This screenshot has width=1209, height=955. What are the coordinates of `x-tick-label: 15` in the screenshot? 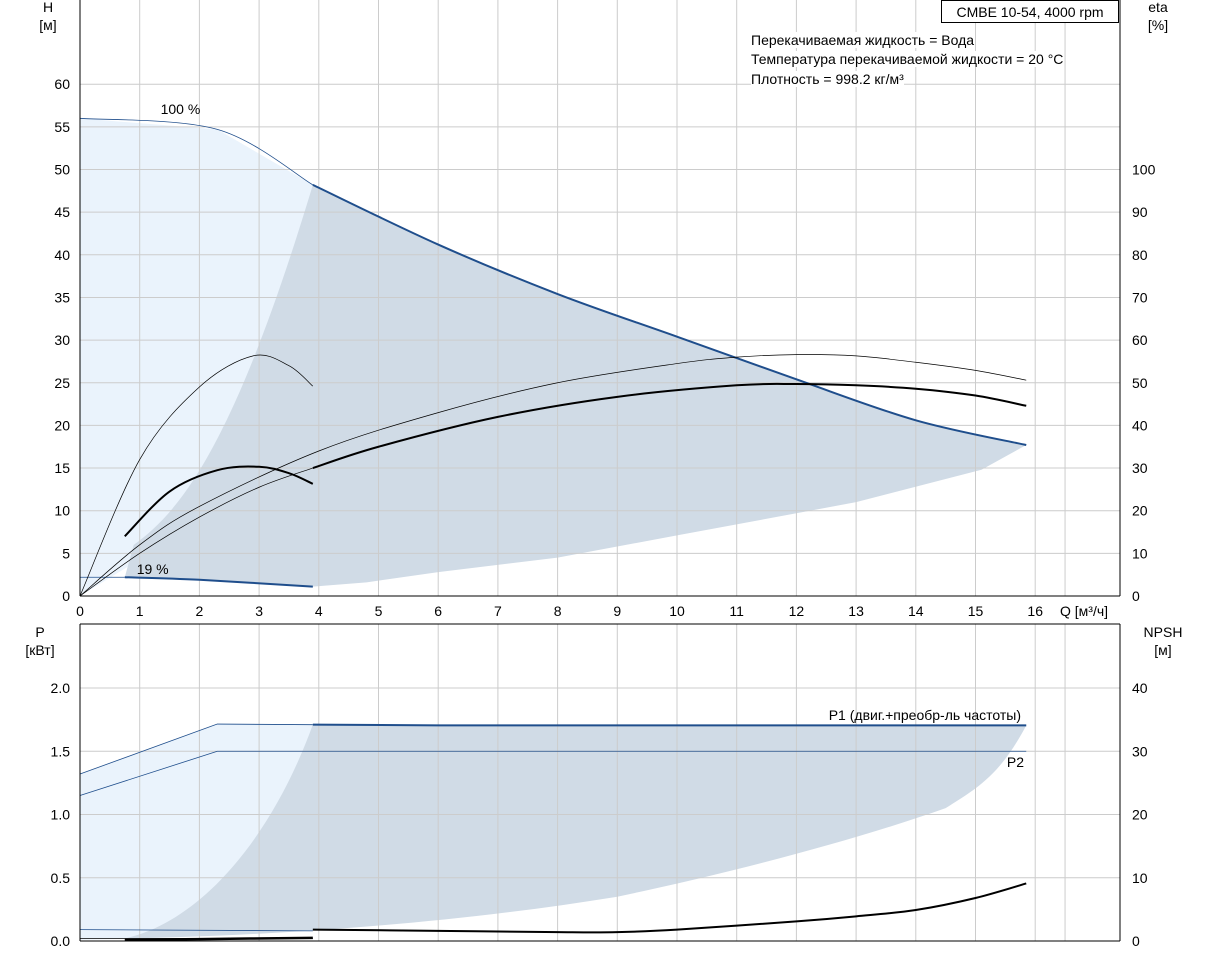 It's located at (976, 611).